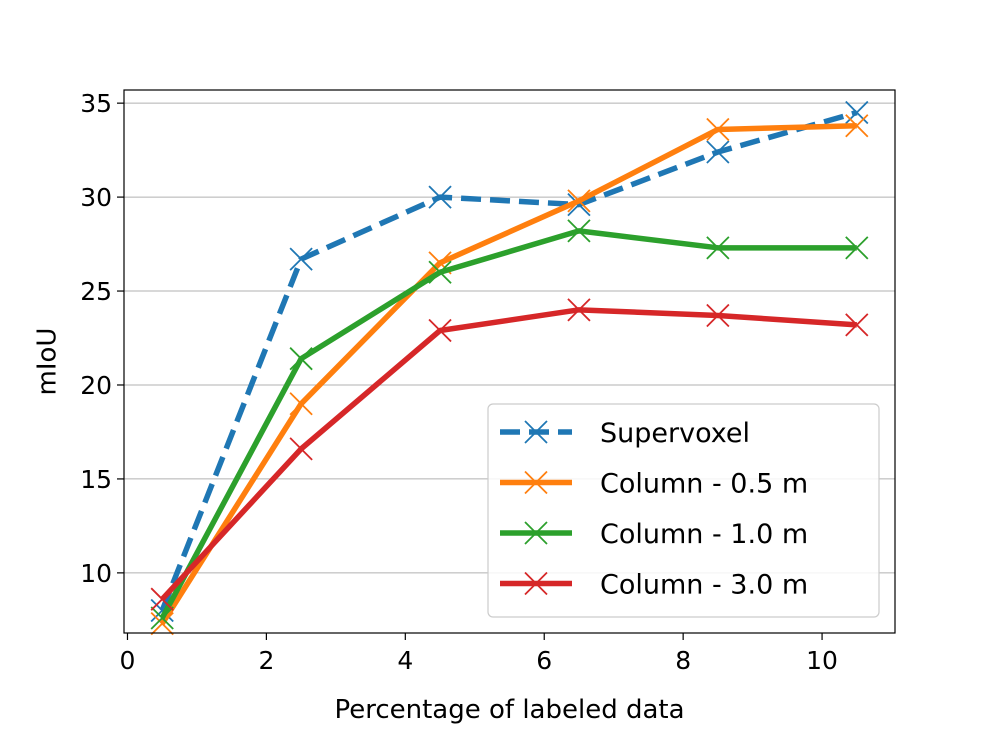 The image size is (996, 747). I want to click on legend-box, so click(683, 510).